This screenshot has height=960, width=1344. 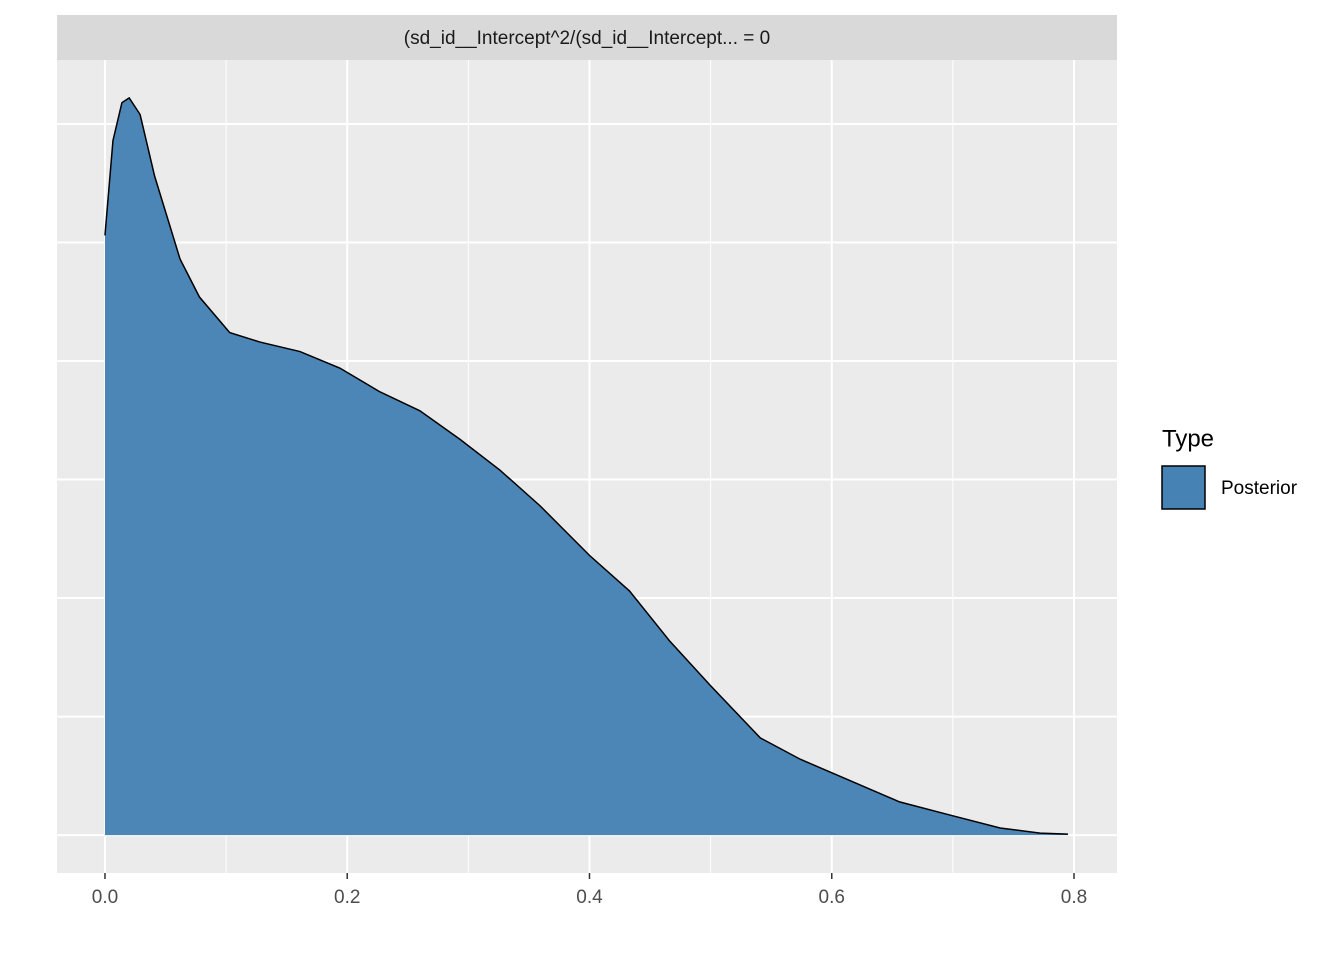 I want to click on strip, so click(x=587, y=37).